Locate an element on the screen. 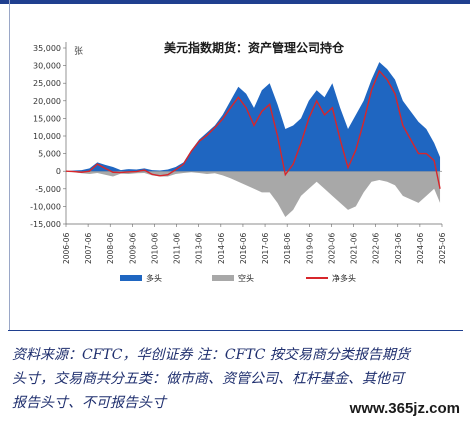 Image resolution: width=470 pixels, height=426 pixels. y-tick-label: 20,000 is located at coordinates (47, 101).